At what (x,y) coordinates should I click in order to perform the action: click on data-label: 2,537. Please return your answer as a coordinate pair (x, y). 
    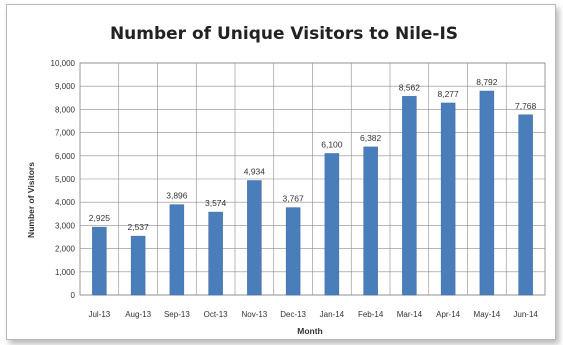
    Looking at the image, I should click on (138, 227).